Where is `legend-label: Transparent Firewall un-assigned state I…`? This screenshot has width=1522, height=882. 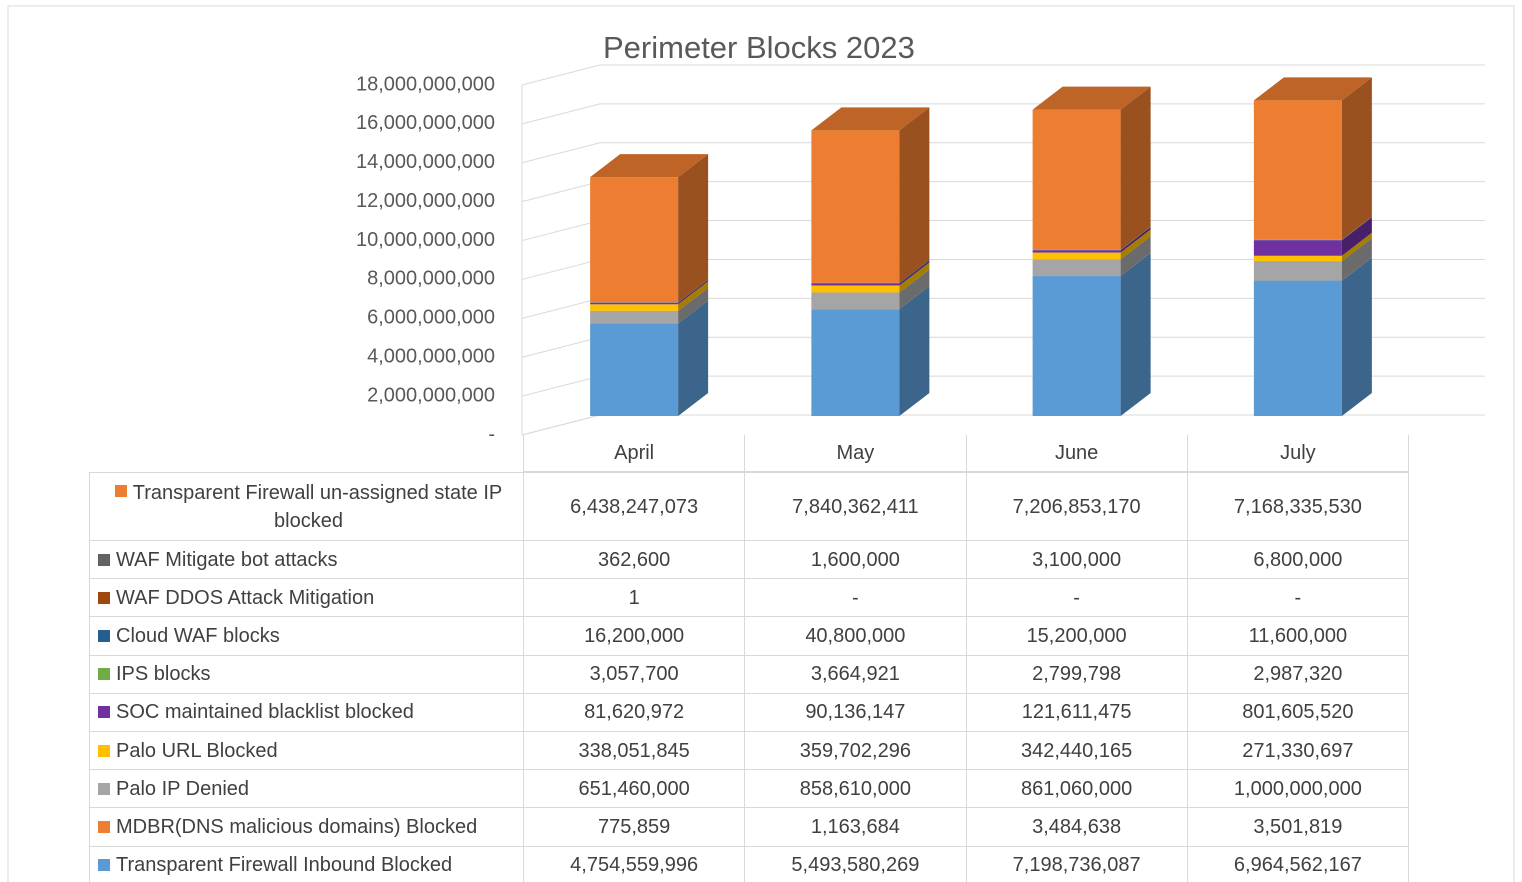 legend-label: Transparent Firewall un-assigned state I… is located at coordinates (308, 507).